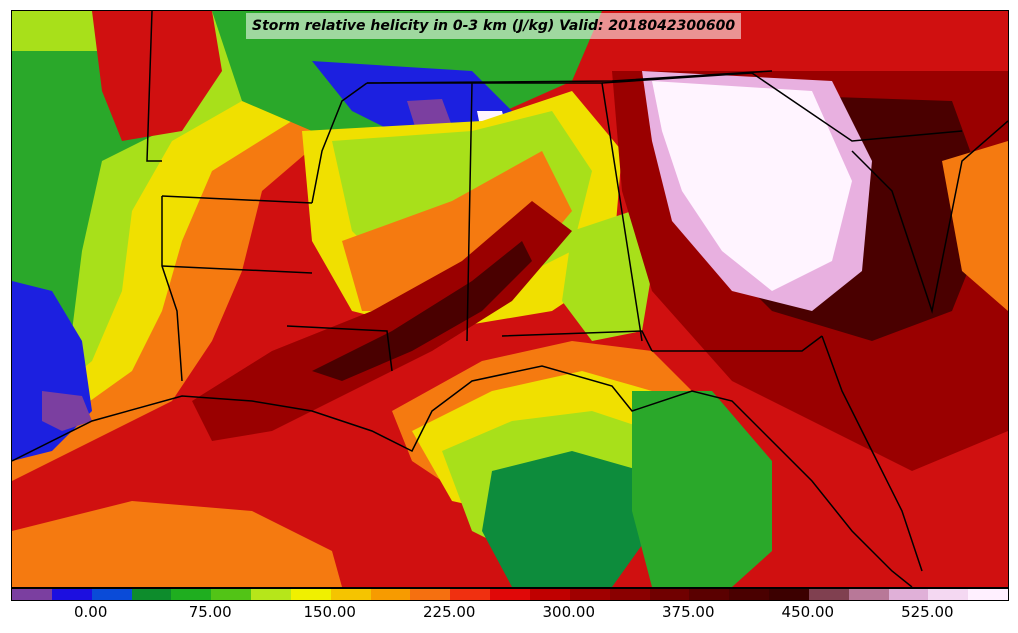 The height and width of the screenshot is (633, 1018). I want to click on field-ne-orange, so click(975, 226).